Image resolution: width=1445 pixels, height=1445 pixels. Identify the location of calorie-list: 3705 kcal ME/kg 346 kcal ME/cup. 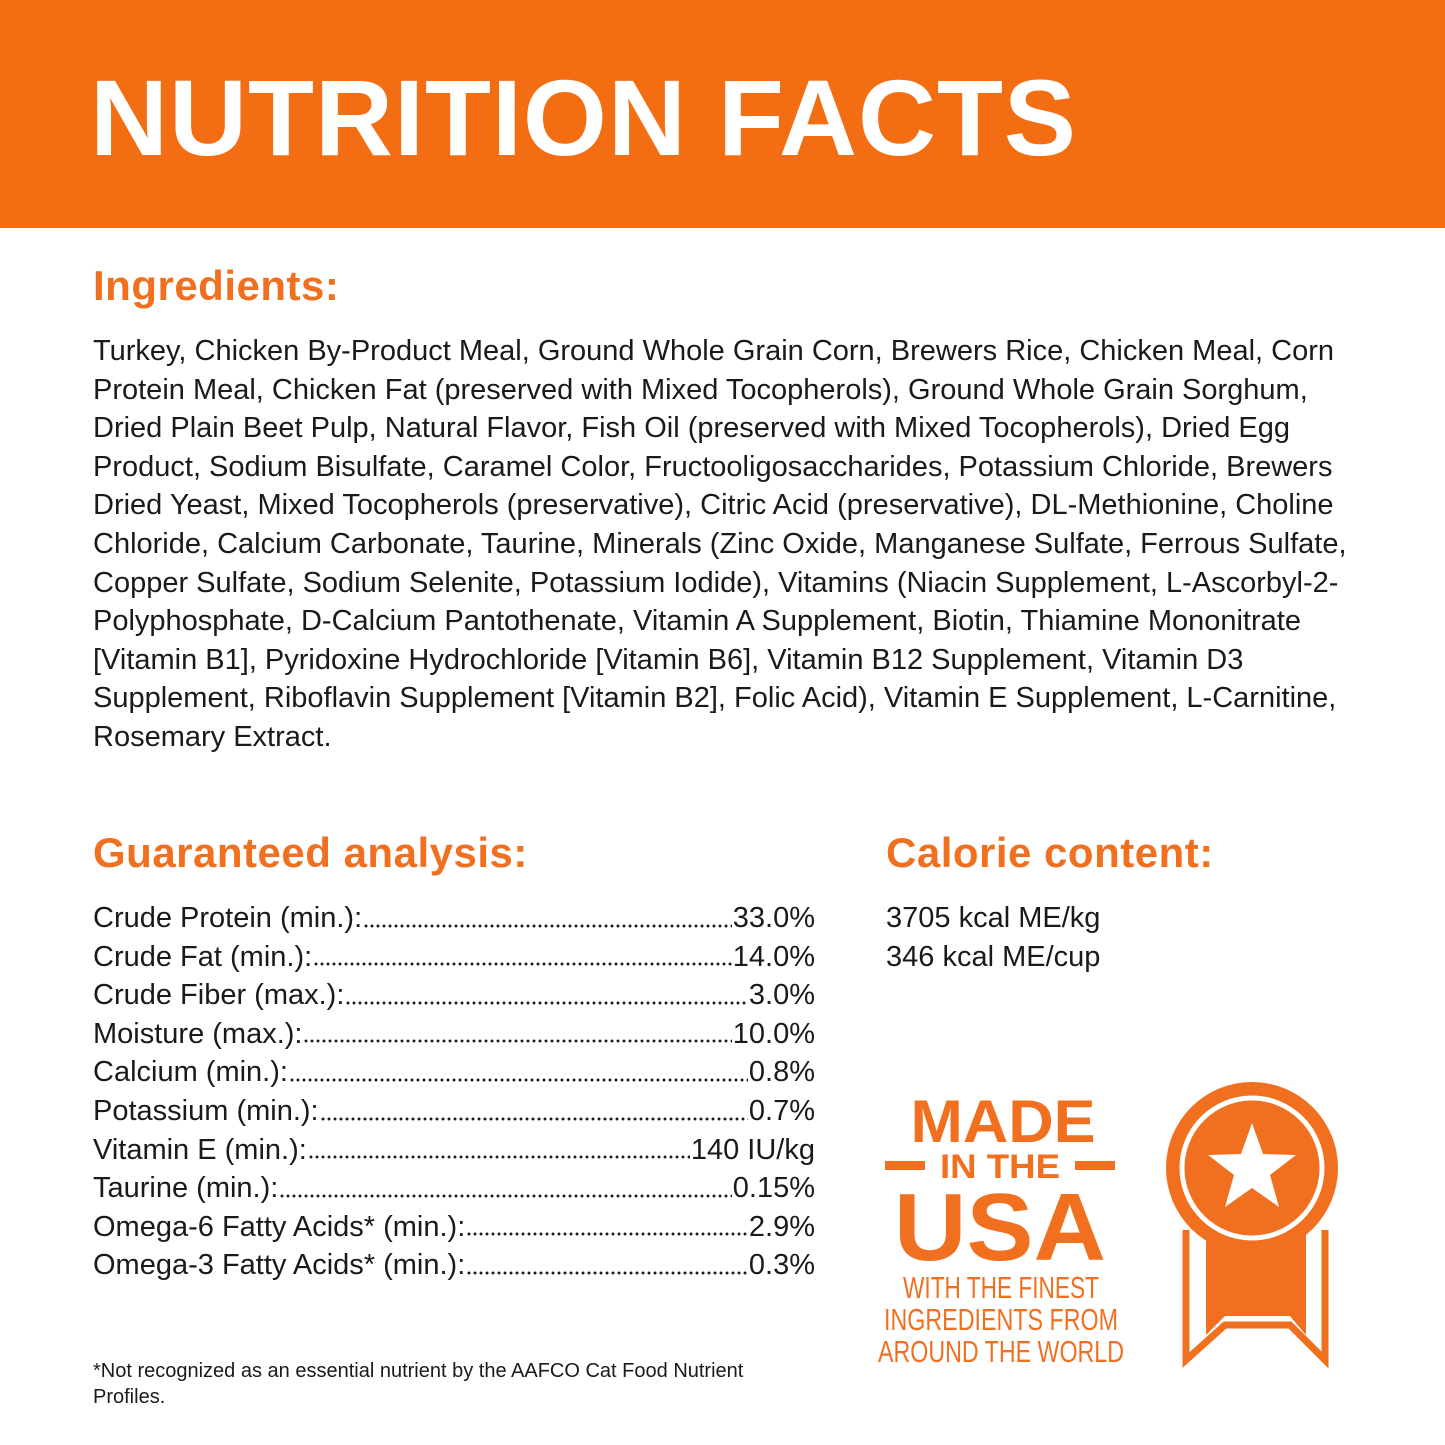
(993, 937).